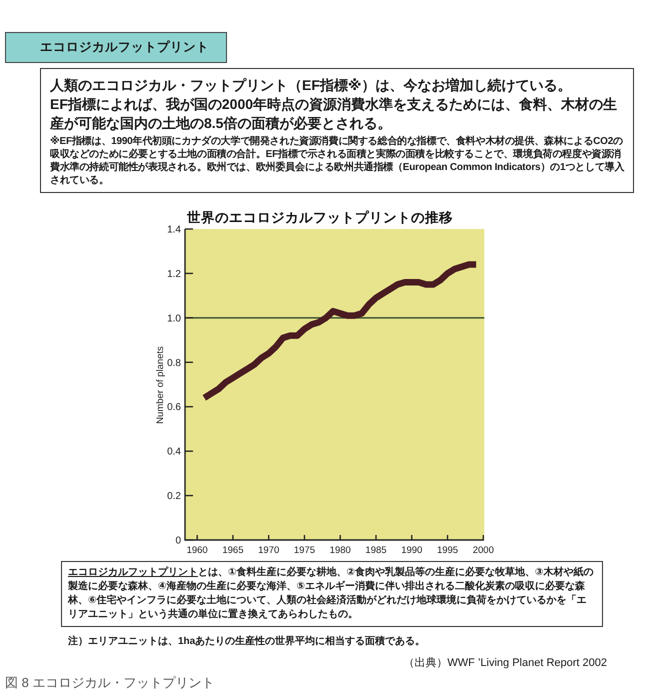 The width and height of the screenshot is (653, 692). What do you see at coordinates (197, 550) in the screenshot?
I see `x-tick-label: 1960` at bounding box center [197, 550].